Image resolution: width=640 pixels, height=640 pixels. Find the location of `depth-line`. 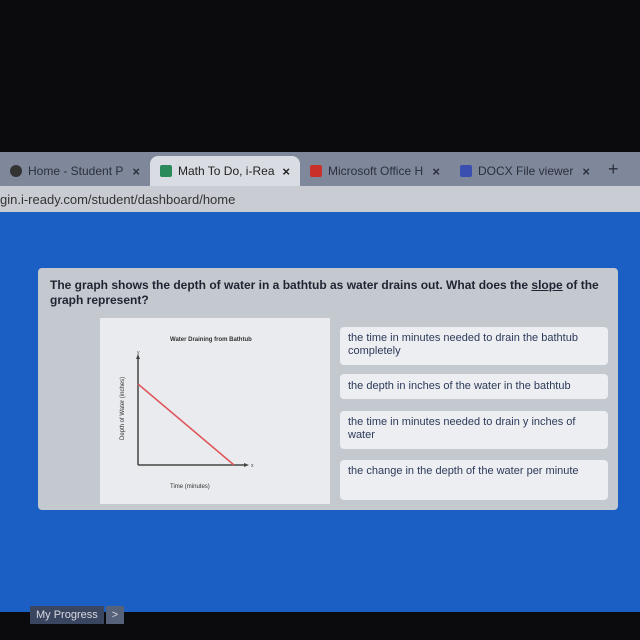

depth-line is located at coordinates (186, 424).